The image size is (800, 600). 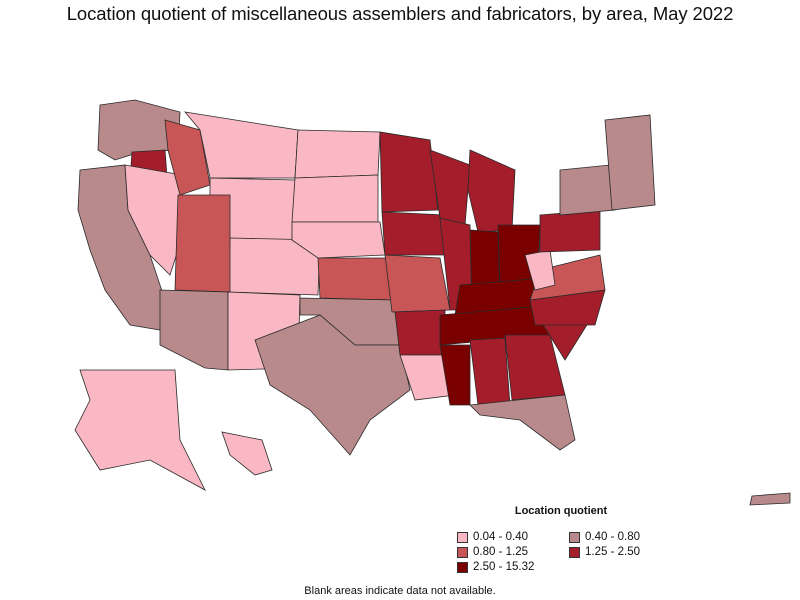 I want to click on region-pennsylvania, so click(x=570, y=231).